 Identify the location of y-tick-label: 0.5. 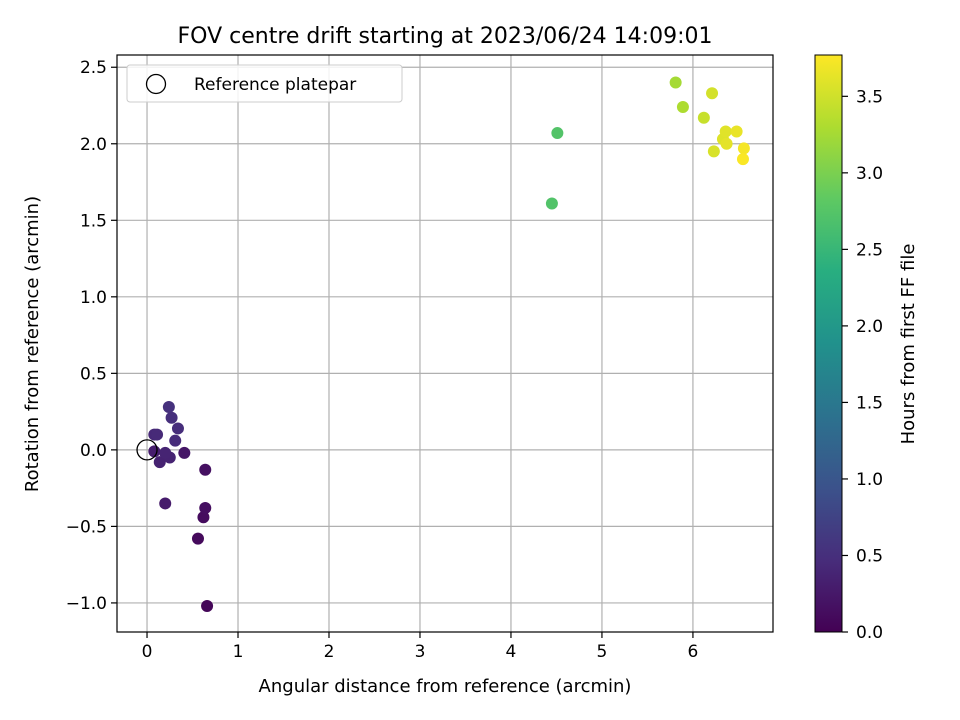
(93, 374).